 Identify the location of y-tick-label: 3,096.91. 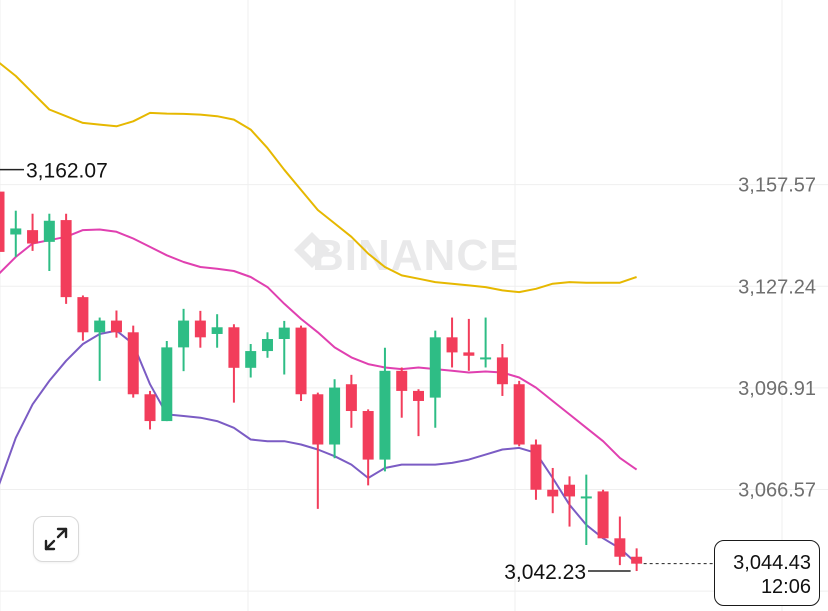
(777, 389).